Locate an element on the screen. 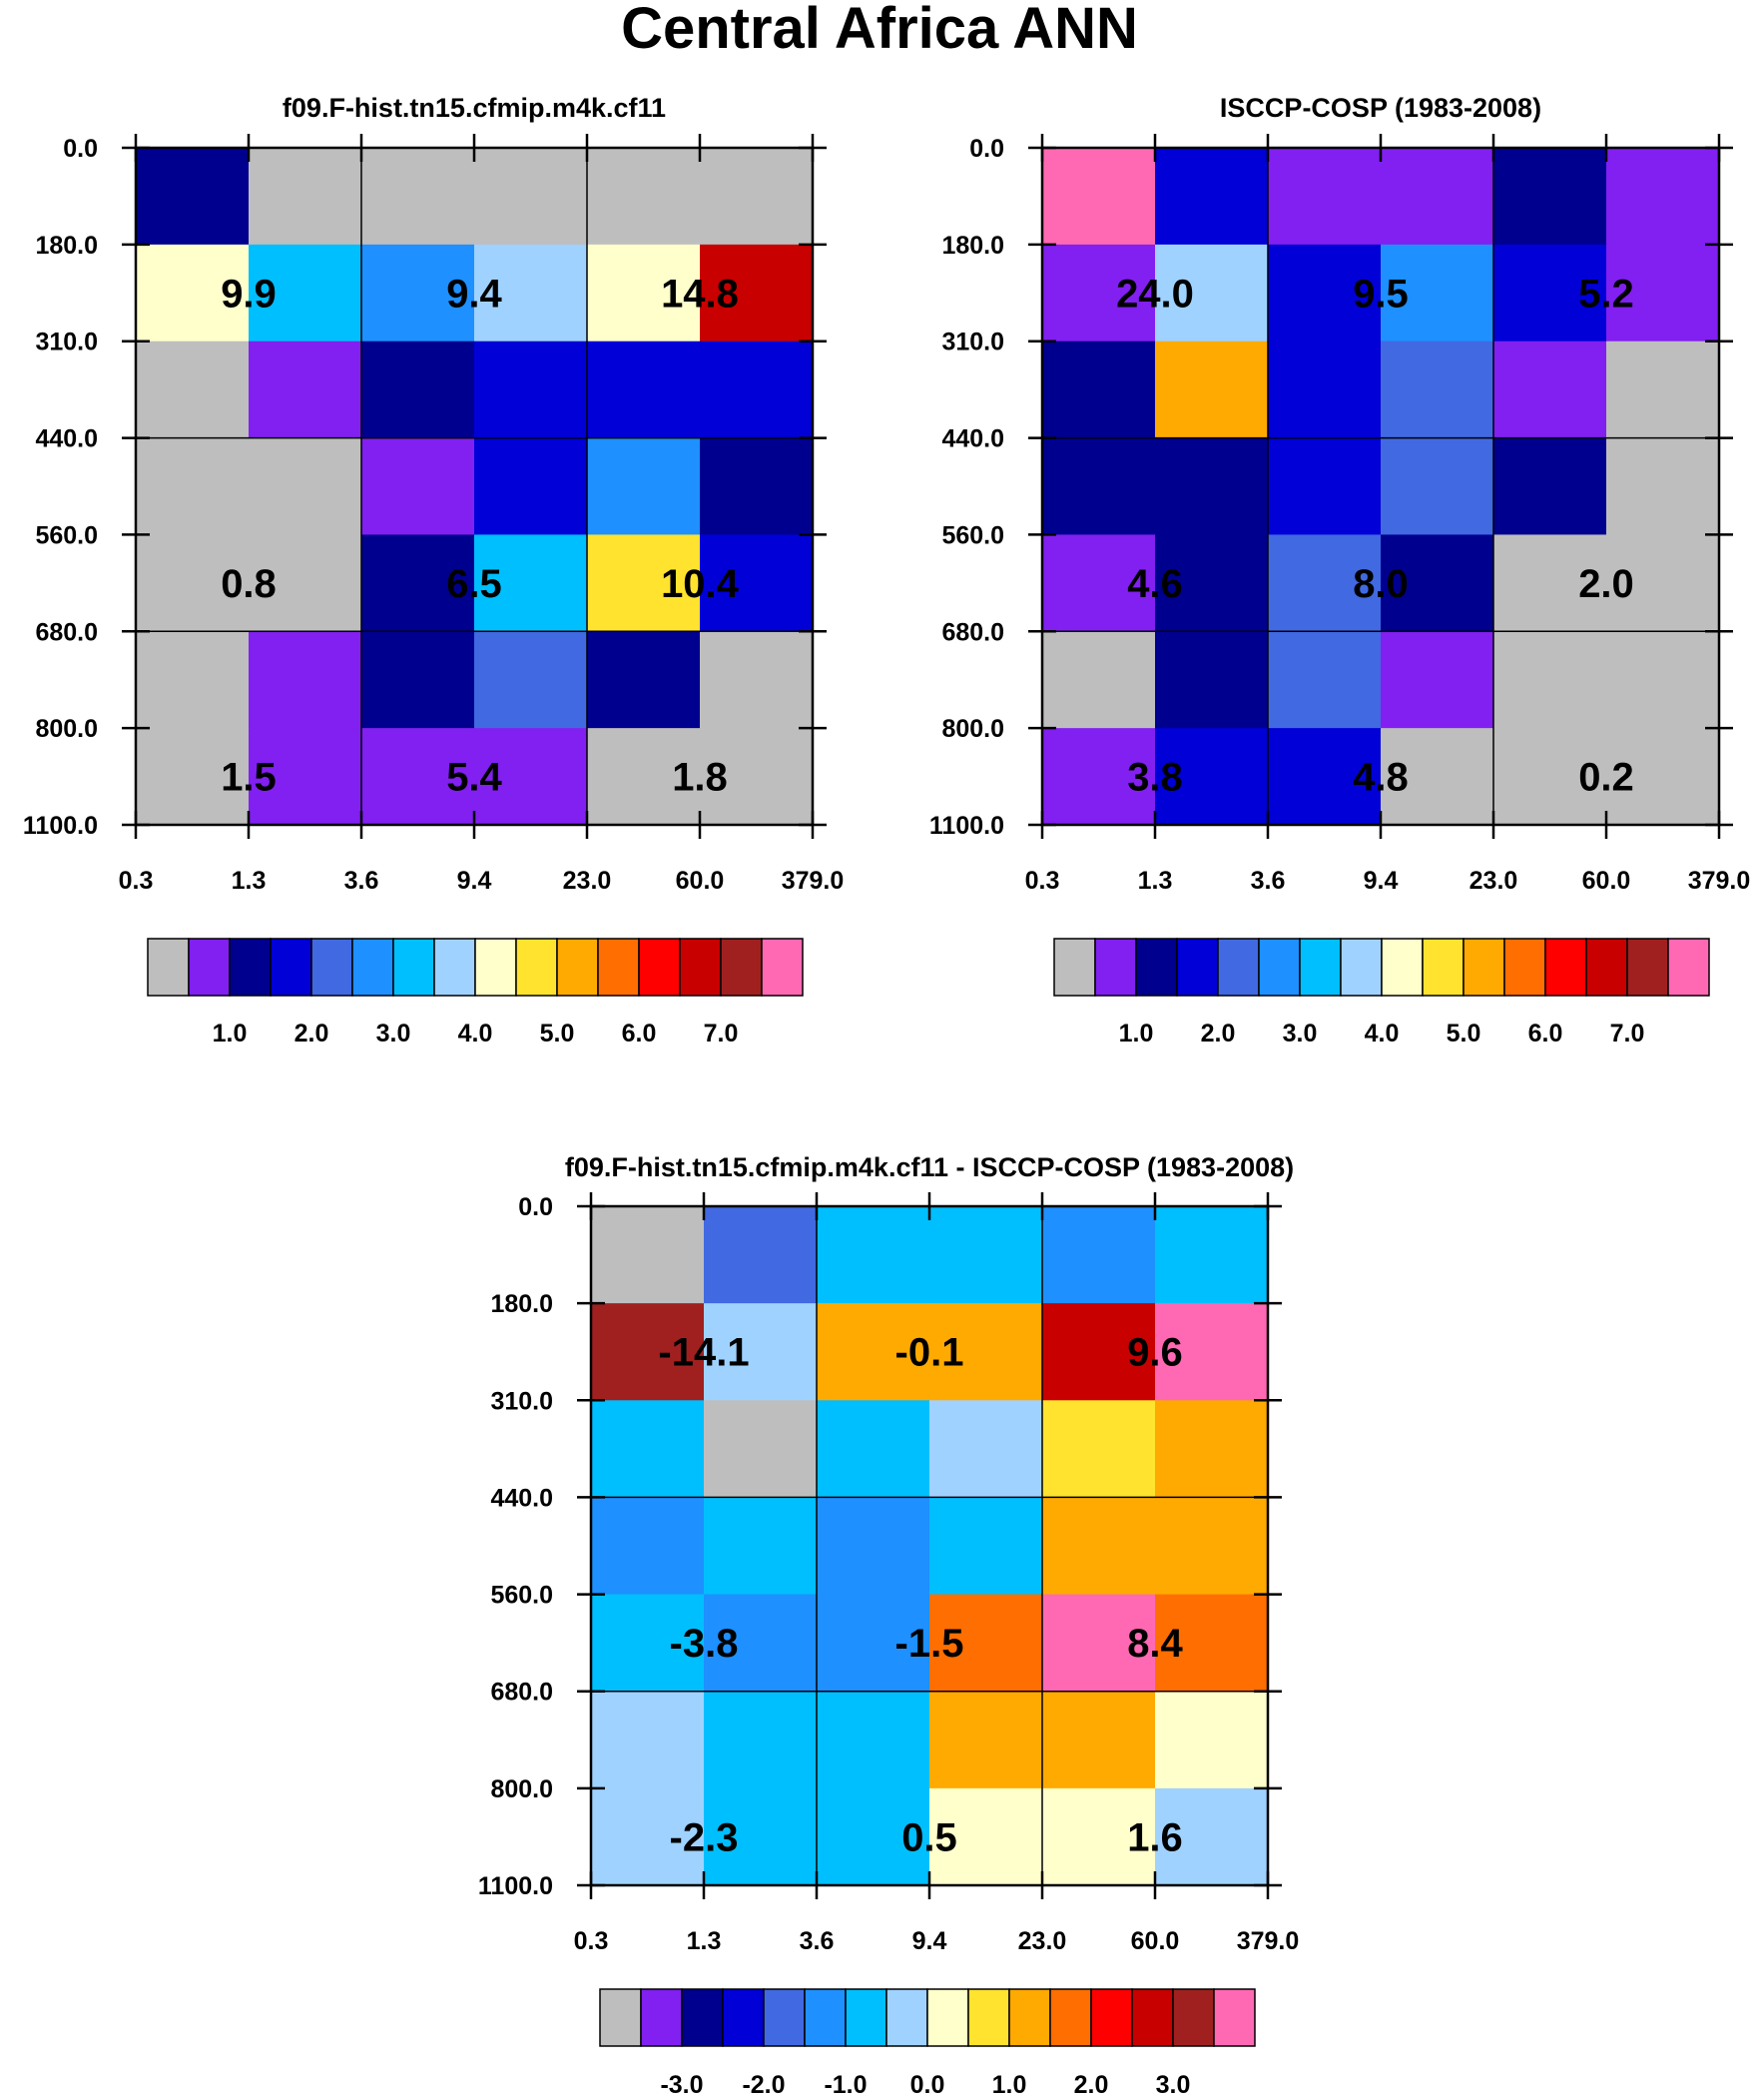 This screenshot has height=2100, width=1760. cell-value-label: 10.4 is located at coordinates (700, 584).